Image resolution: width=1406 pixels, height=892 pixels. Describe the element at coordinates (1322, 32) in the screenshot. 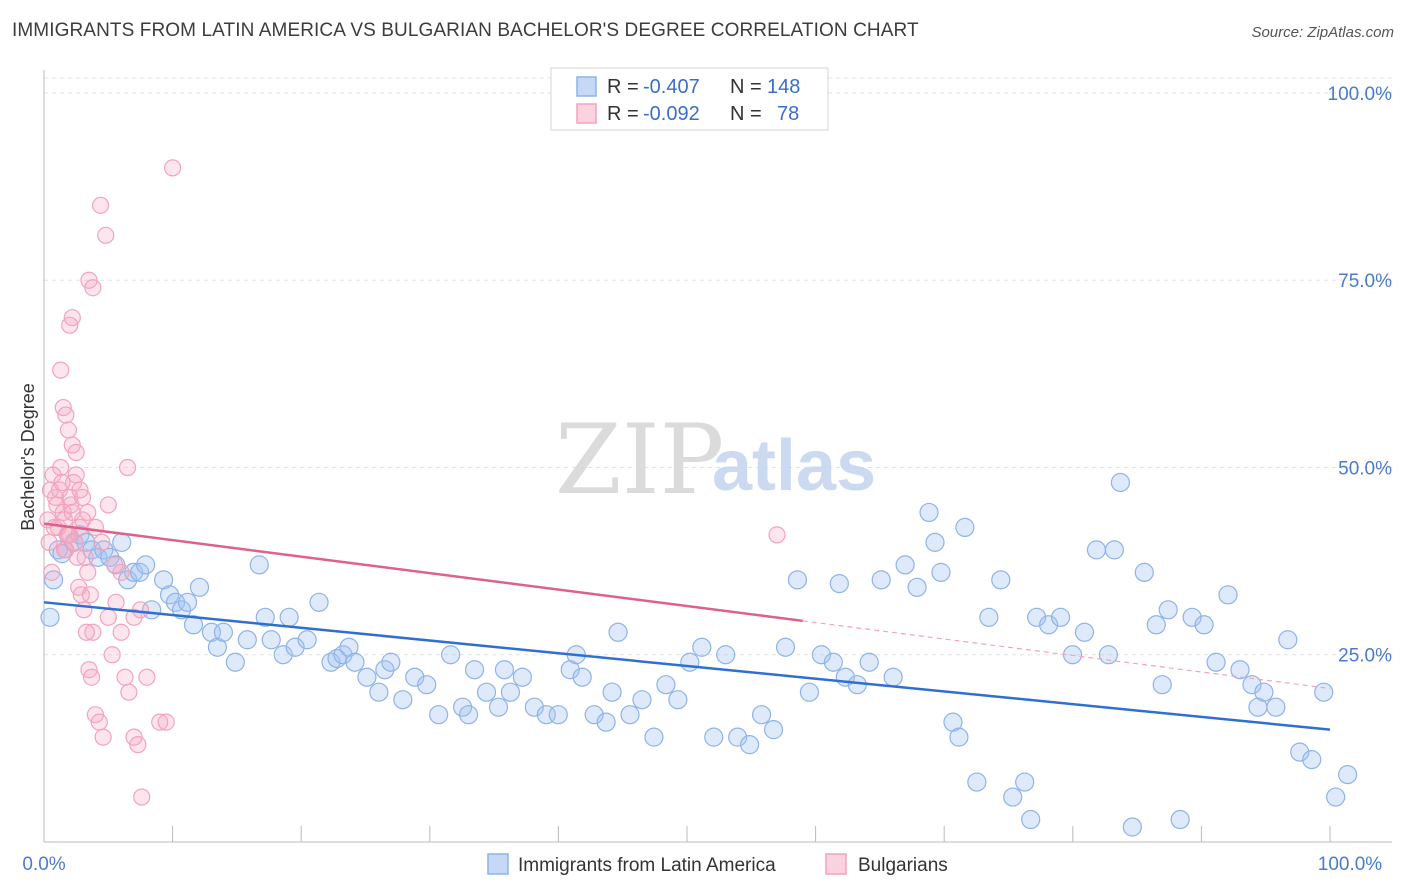

I see `source-credit: Source: ZipAtlas.com` at that location.